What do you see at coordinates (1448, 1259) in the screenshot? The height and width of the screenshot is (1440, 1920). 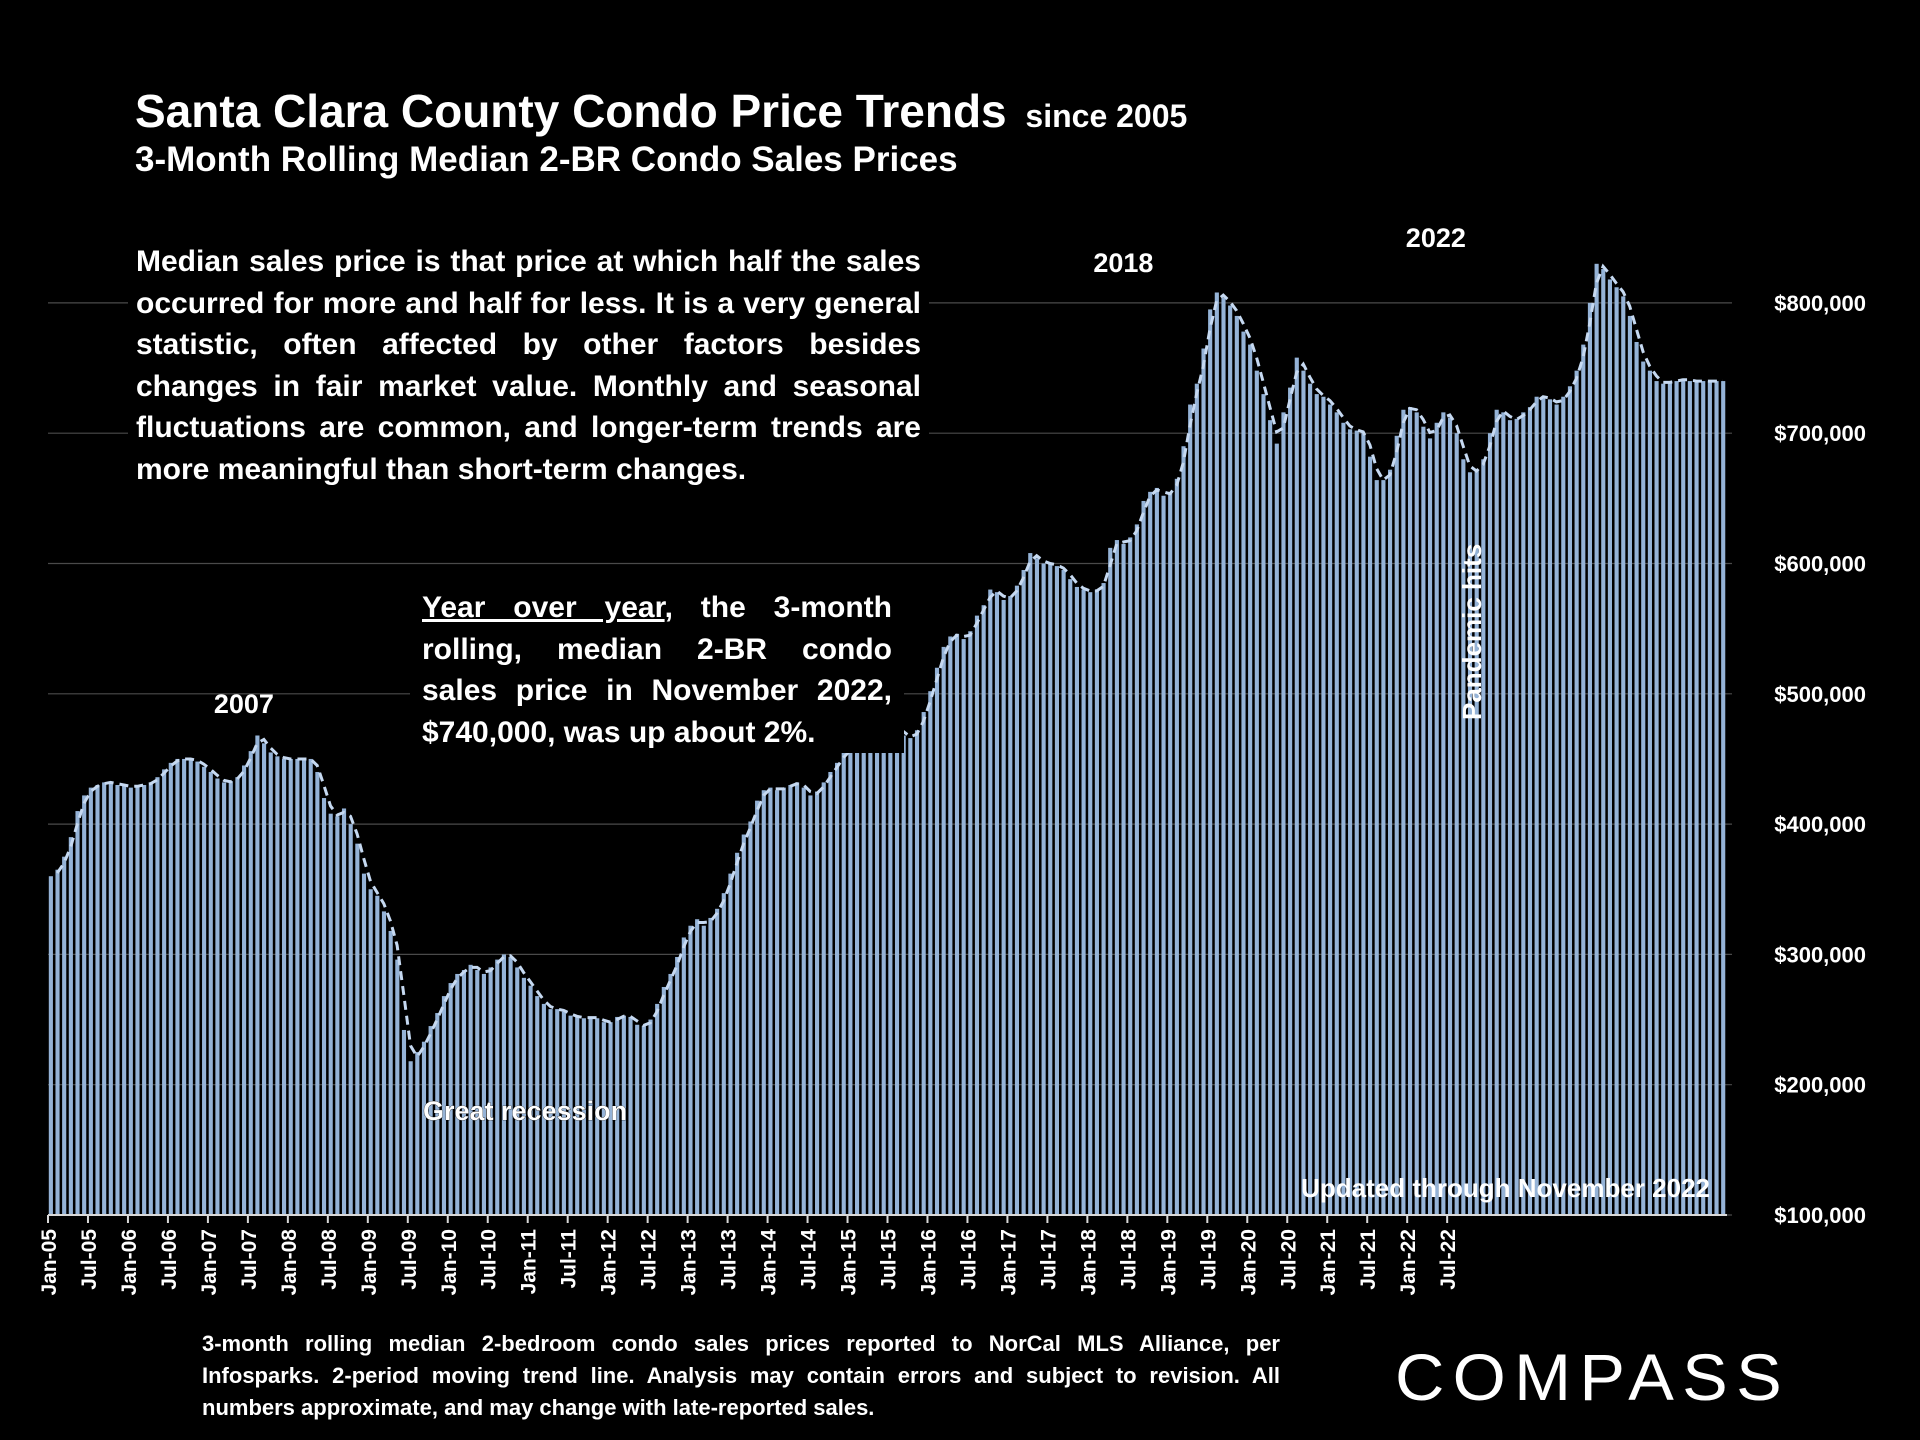 I see `x-tick-label: Jul-22` at bounding box center [1448, 1259].